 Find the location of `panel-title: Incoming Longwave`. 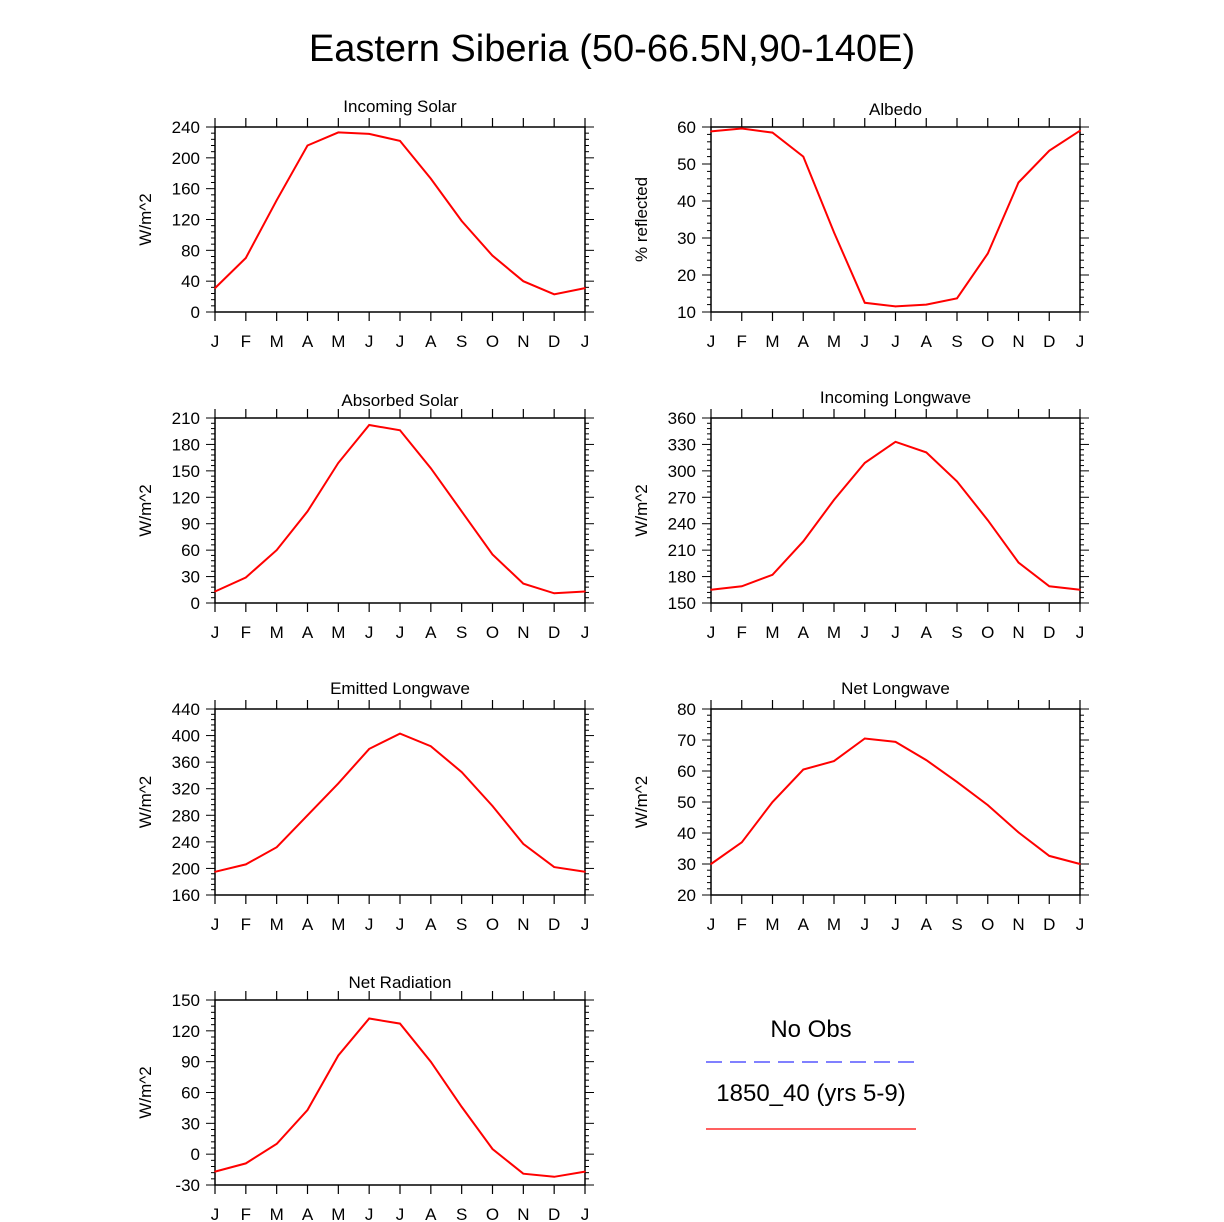

panel-title: Incoming Longwave is located at coordinates (895, 397).